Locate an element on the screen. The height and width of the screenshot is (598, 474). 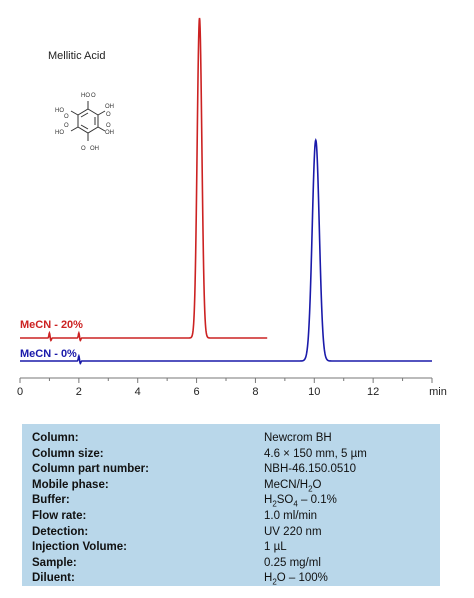
condition-row: Column: Newcrom BH is located at coordinates (236, 439).